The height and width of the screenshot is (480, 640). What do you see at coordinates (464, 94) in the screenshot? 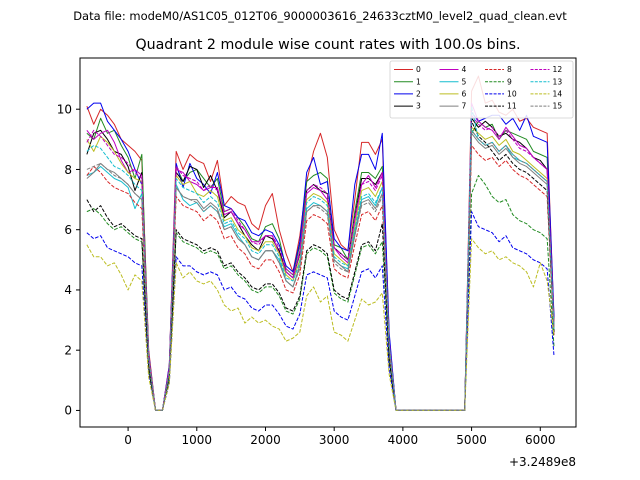
I see `legend-label-6: 6` at bounding box center [464, 94].